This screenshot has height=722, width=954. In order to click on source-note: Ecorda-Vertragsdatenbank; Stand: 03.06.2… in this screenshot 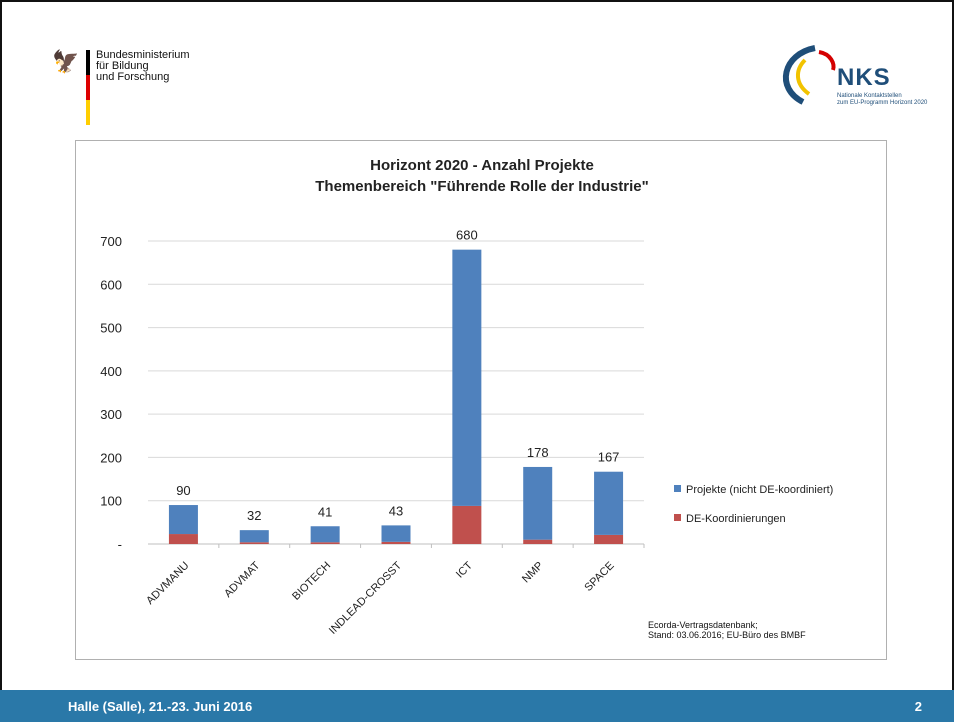, I will do `click(727, 630)`.